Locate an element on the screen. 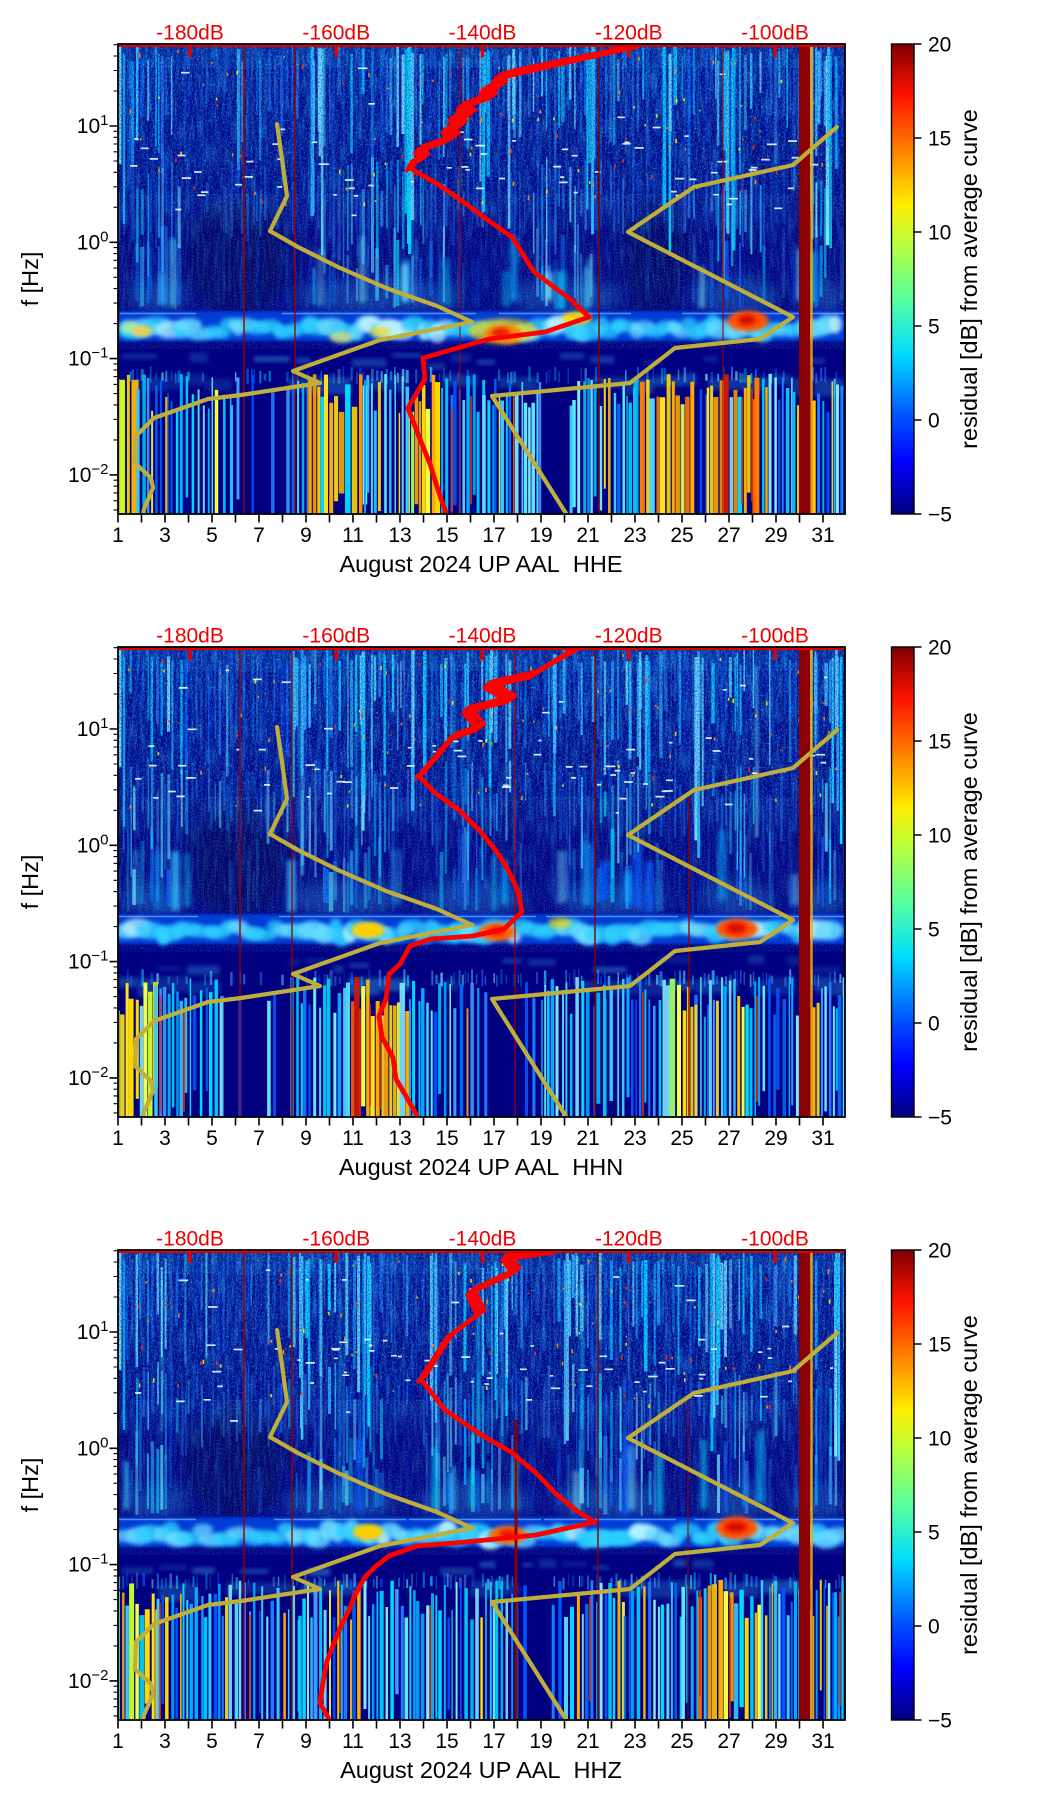  svg-text: August 2024 UP AAL HHN is located at coordinates (481, 1167).